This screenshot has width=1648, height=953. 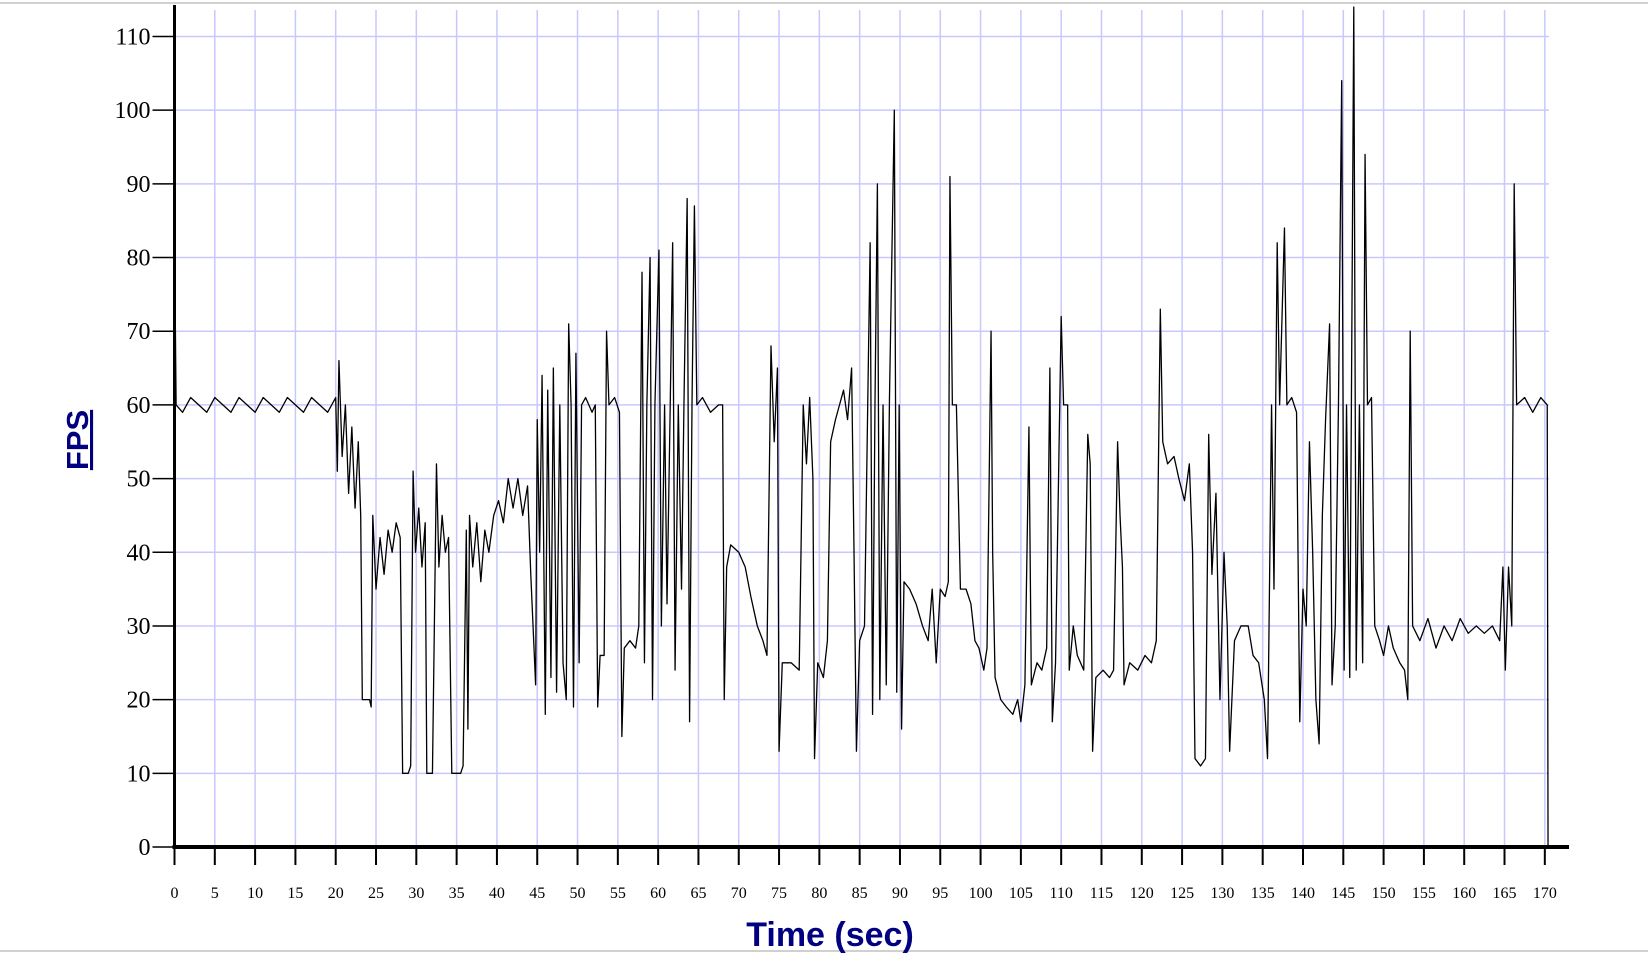 What do you see at coordinates (578, 893) in the screenshot?
I see `x-tick-label: 50` at bounding box center [578, 893].